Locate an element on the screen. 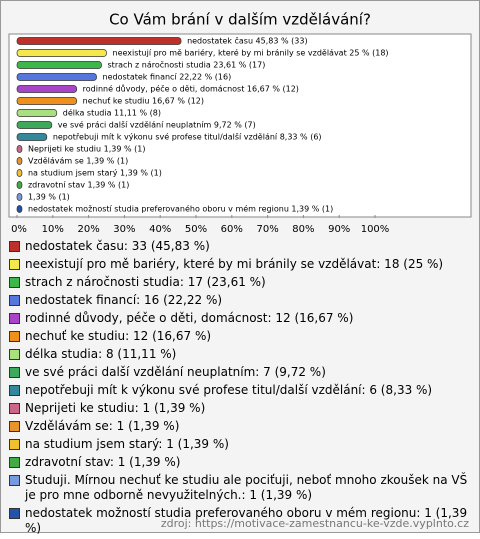 Image resolution: width=480 pixels, height=539 pixels. legend-item: nedostatek času: 33 (45,83 %) is located at coordinates (240, 246).